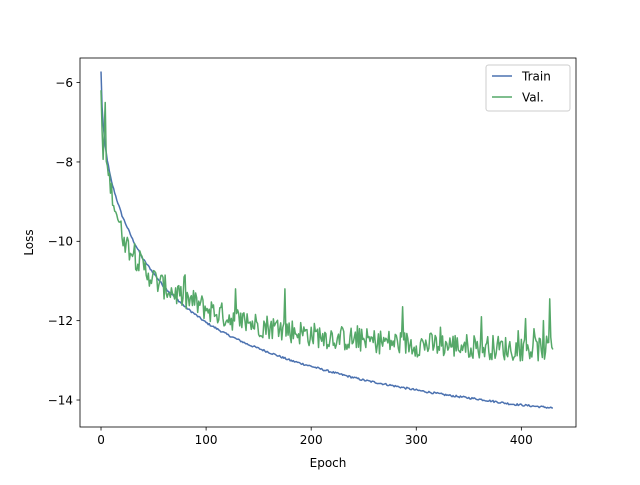 The image size is (640, 485). What do you see at coordinates (64, 83) in the screenshot?
I see `y-tick-label: −6` at bounding box center [64, 83].